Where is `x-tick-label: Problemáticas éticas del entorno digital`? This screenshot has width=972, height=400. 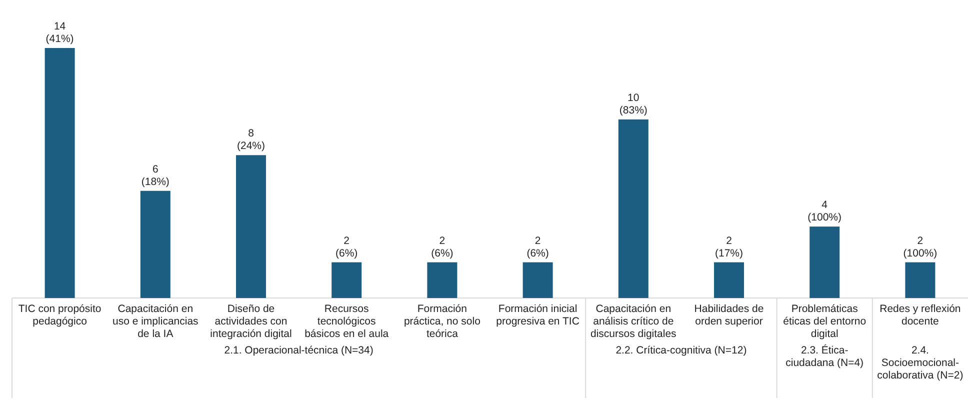
x-tick-label: Problemáticas éticas del entorno digital is located at coordinates (824, 321).